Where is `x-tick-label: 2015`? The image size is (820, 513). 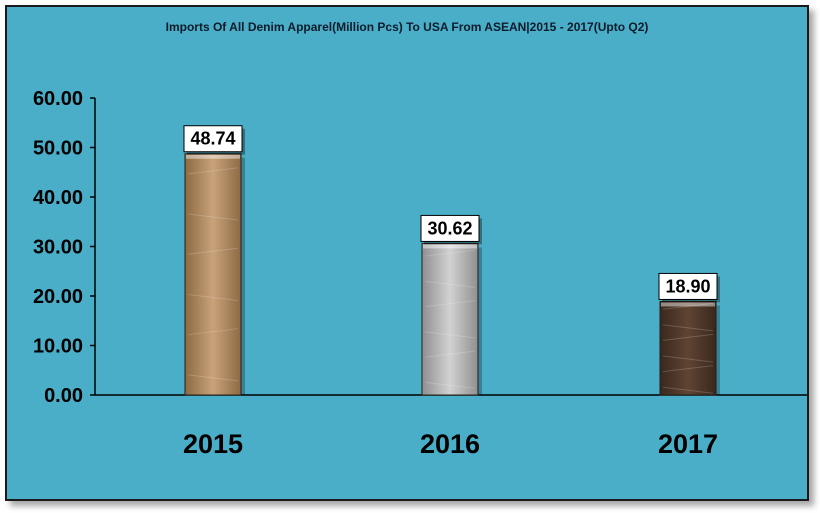
x-tick-label: 2015 is located at coordinates (213, 444).